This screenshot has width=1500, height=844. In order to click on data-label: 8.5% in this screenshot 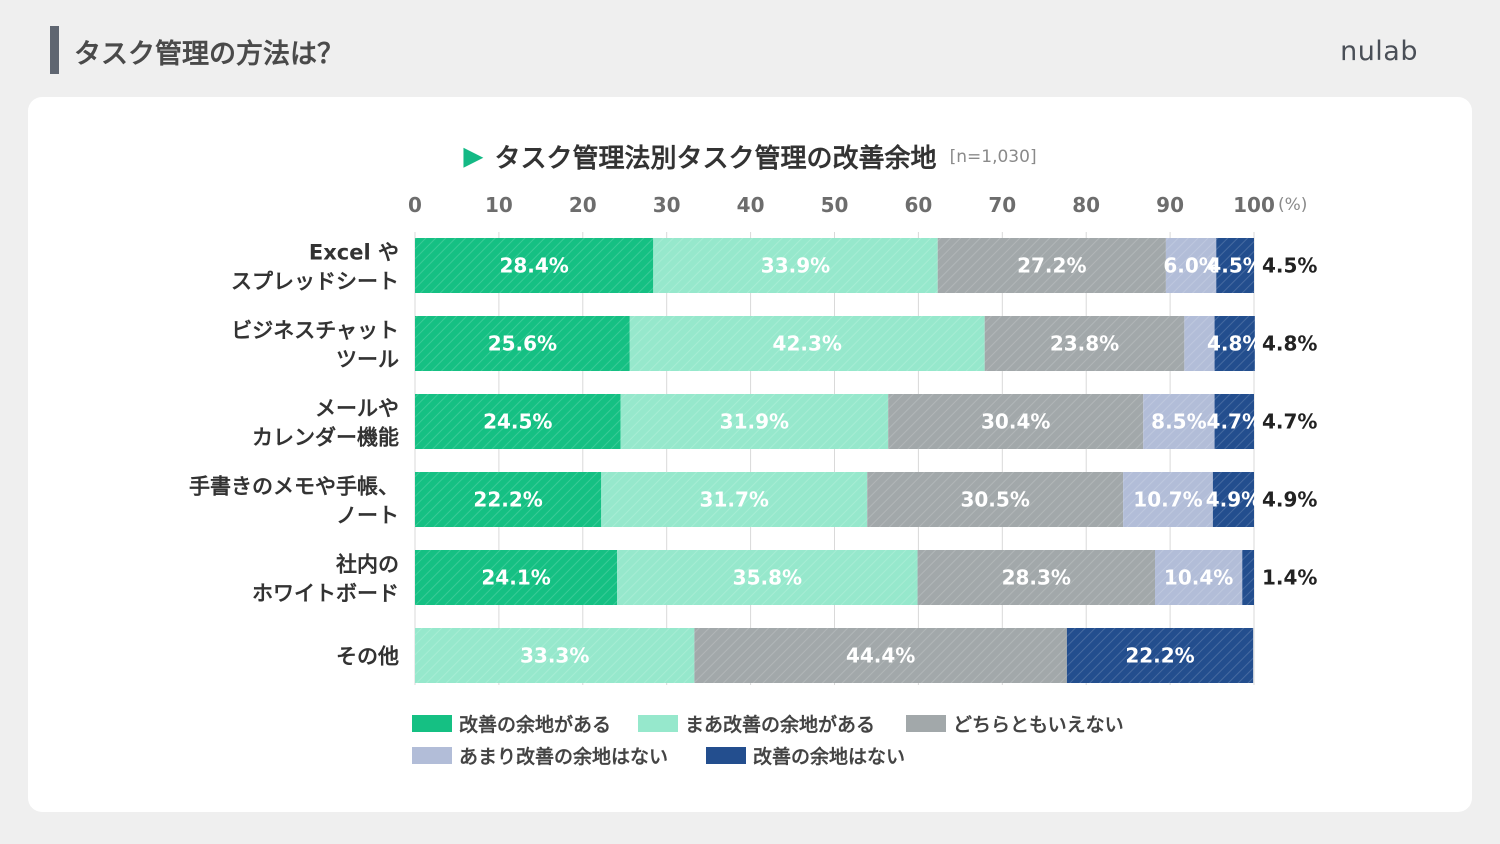, I will do `click(1178, 422)`.